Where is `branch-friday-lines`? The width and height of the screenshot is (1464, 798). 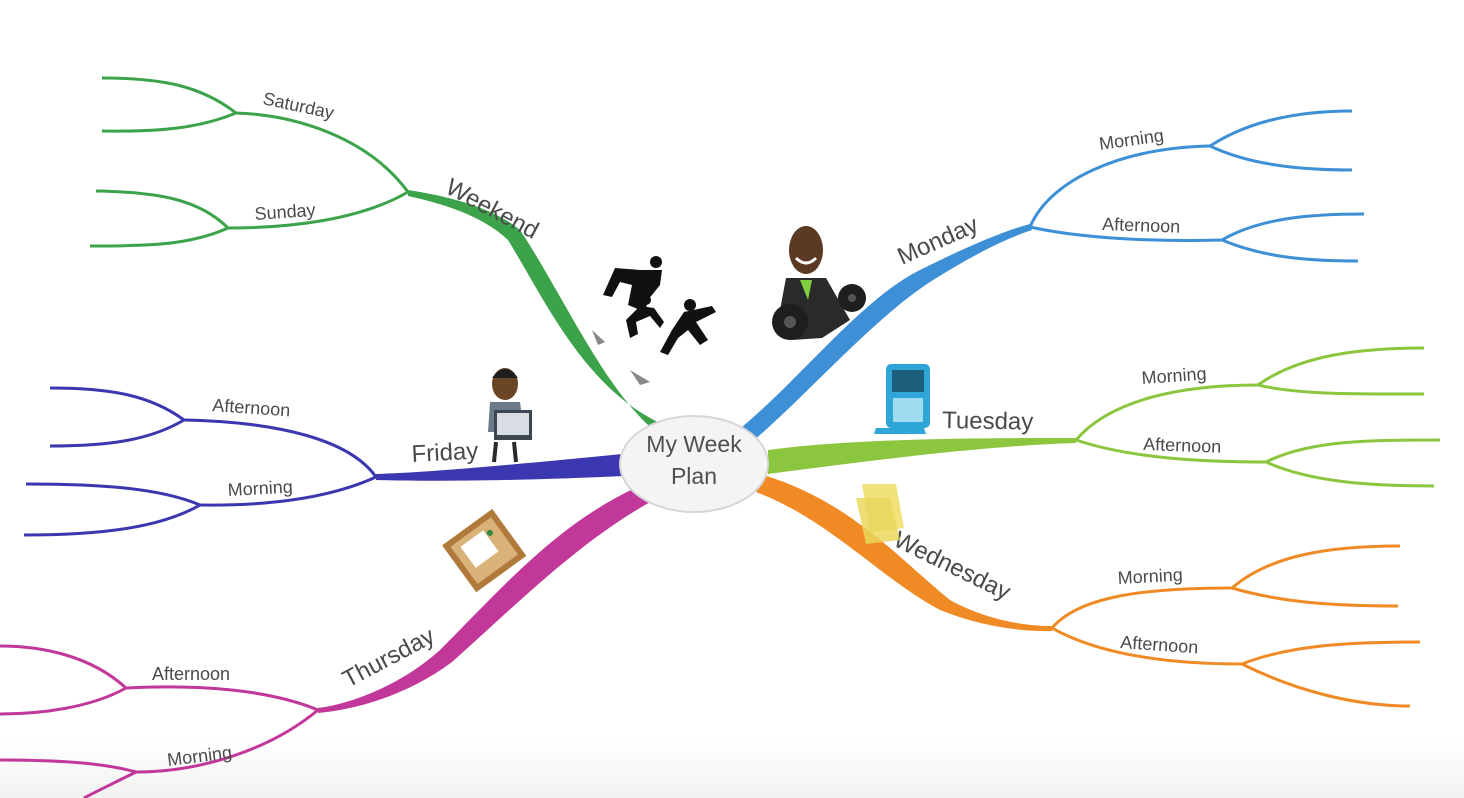 branch-friday-lines is located at coordinates (200, 461).